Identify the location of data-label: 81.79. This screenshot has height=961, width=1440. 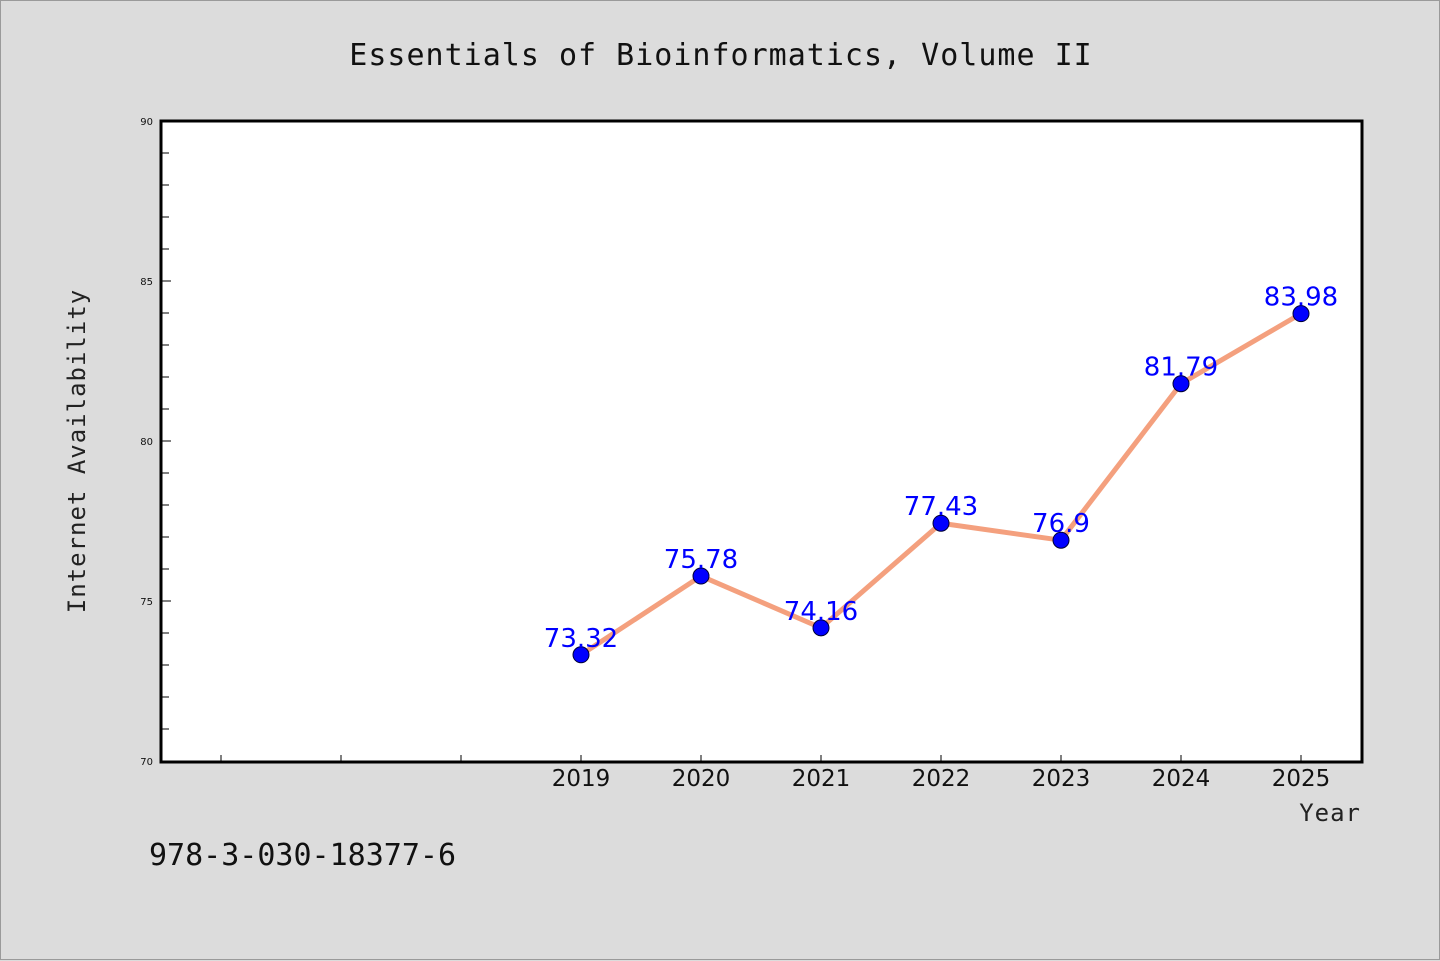
(1181, 368).